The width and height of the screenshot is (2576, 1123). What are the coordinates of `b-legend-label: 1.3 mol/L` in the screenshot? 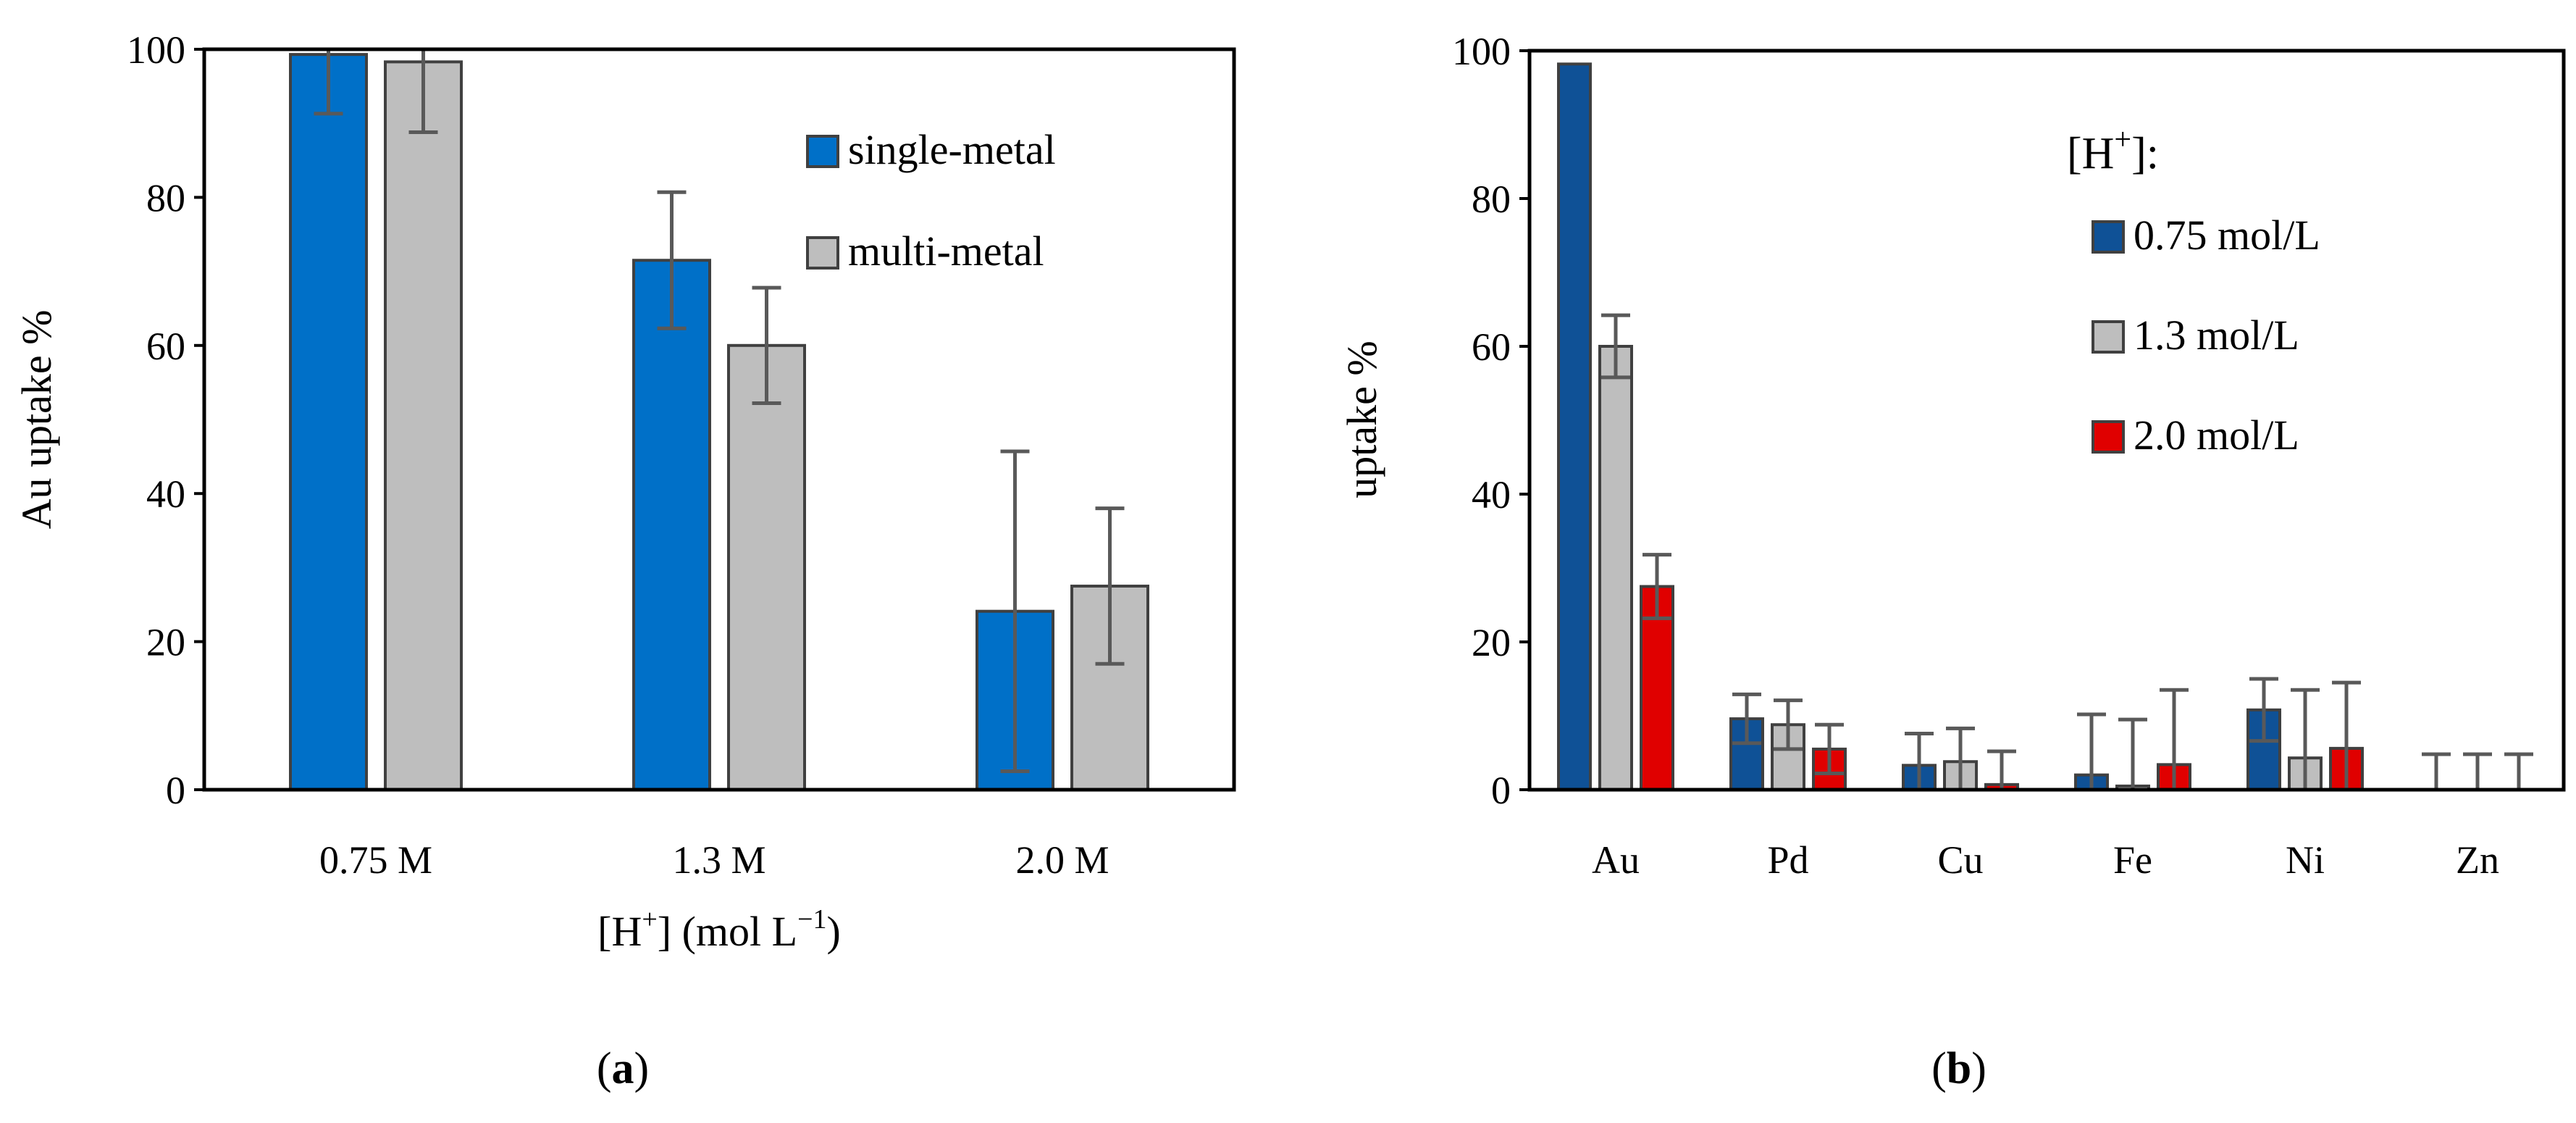 It's located at (2216, 335).